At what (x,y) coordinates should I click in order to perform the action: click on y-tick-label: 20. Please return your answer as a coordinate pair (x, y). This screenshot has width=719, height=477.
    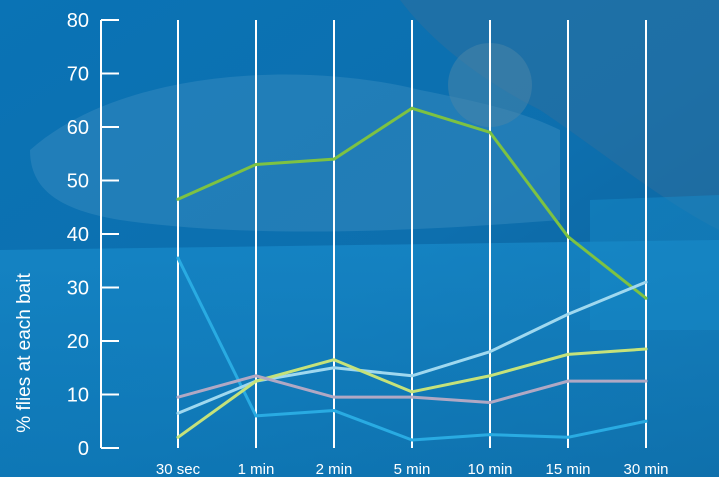
    Looking at the image, I should click on (78, 342).